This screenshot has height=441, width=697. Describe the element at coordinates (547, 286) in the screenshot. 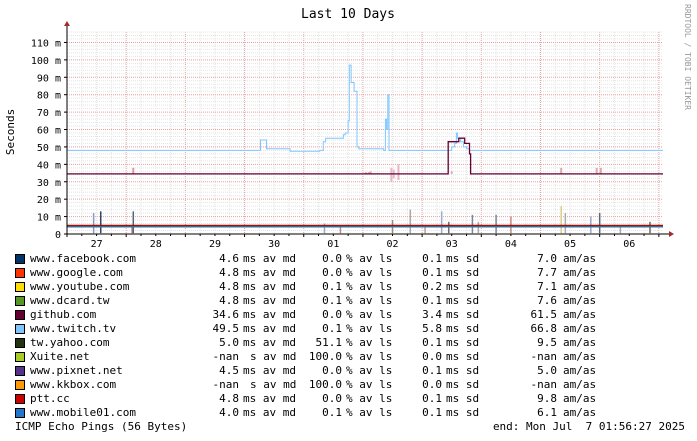

I see `legend-amas: 7.1` at that location.